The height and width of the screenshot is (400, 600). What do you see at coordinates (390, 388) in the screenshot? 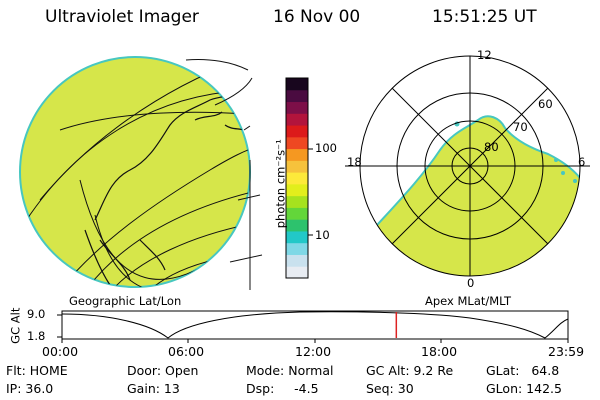
I see `status-seq: Seq: 30` at bounding box center [390, 388].